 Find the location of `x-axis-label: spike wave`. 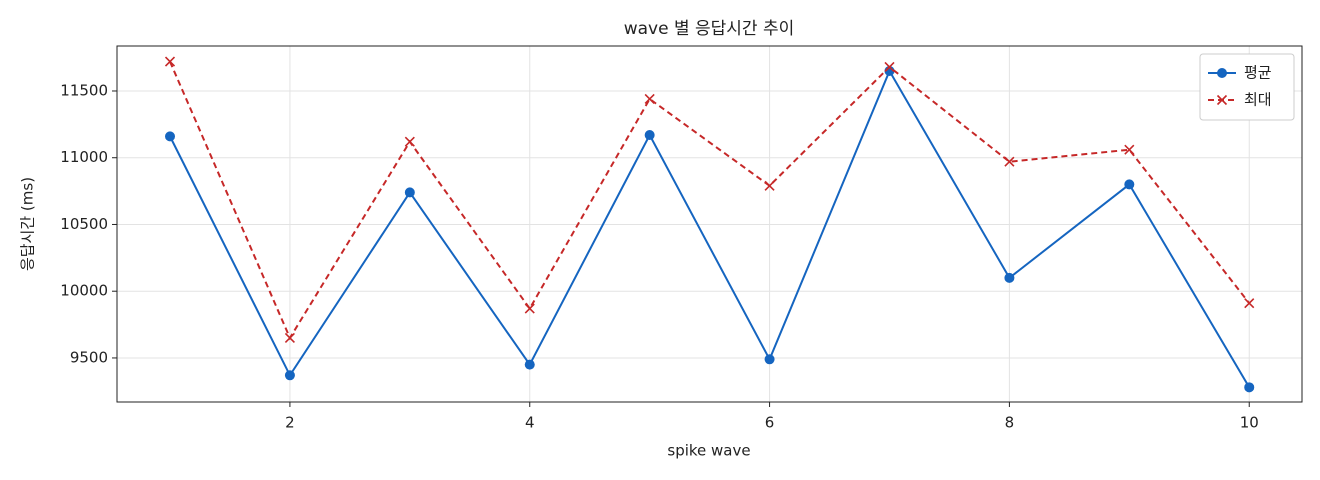

x-axis-label: spike wave is located at coordinates (708, 451).